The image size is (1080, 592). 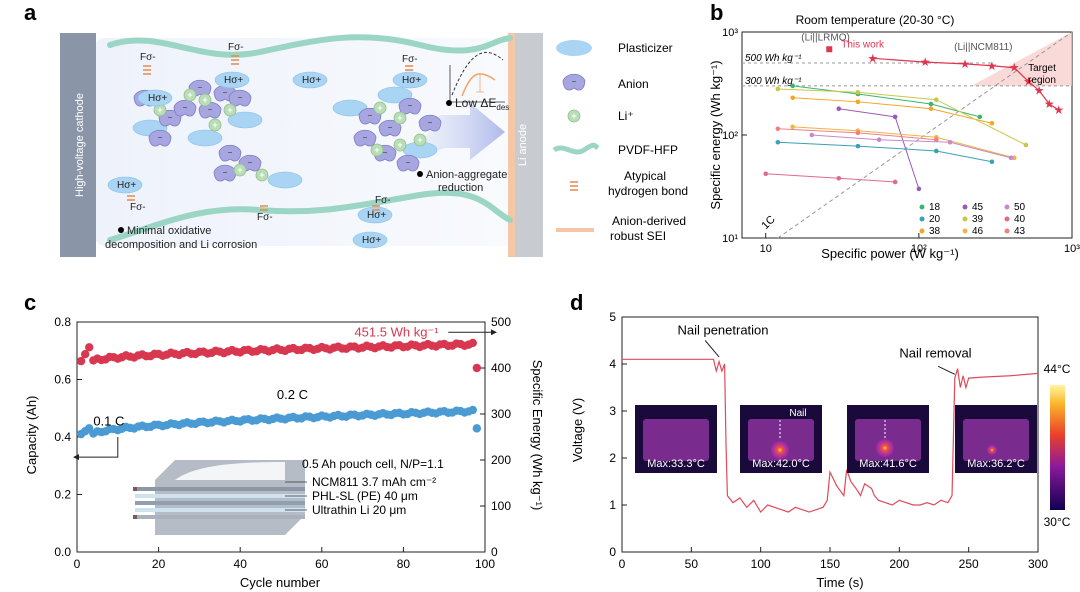 What do you see at coordinates (715, 134) in the screenshot?
I see `chart-b-ylabel: Specific energy (Wh kg⁻¹)` at bounding box center [715, 134].